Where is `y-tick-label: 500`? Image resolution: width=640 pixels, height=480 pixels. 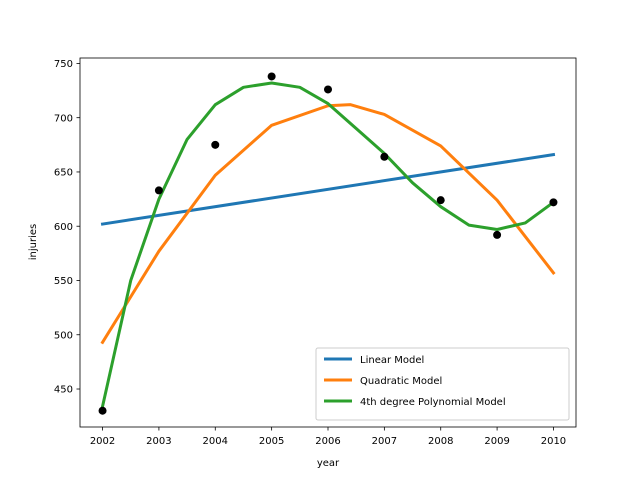 y-tick-label: 500 is located at coordinates (63, 335).